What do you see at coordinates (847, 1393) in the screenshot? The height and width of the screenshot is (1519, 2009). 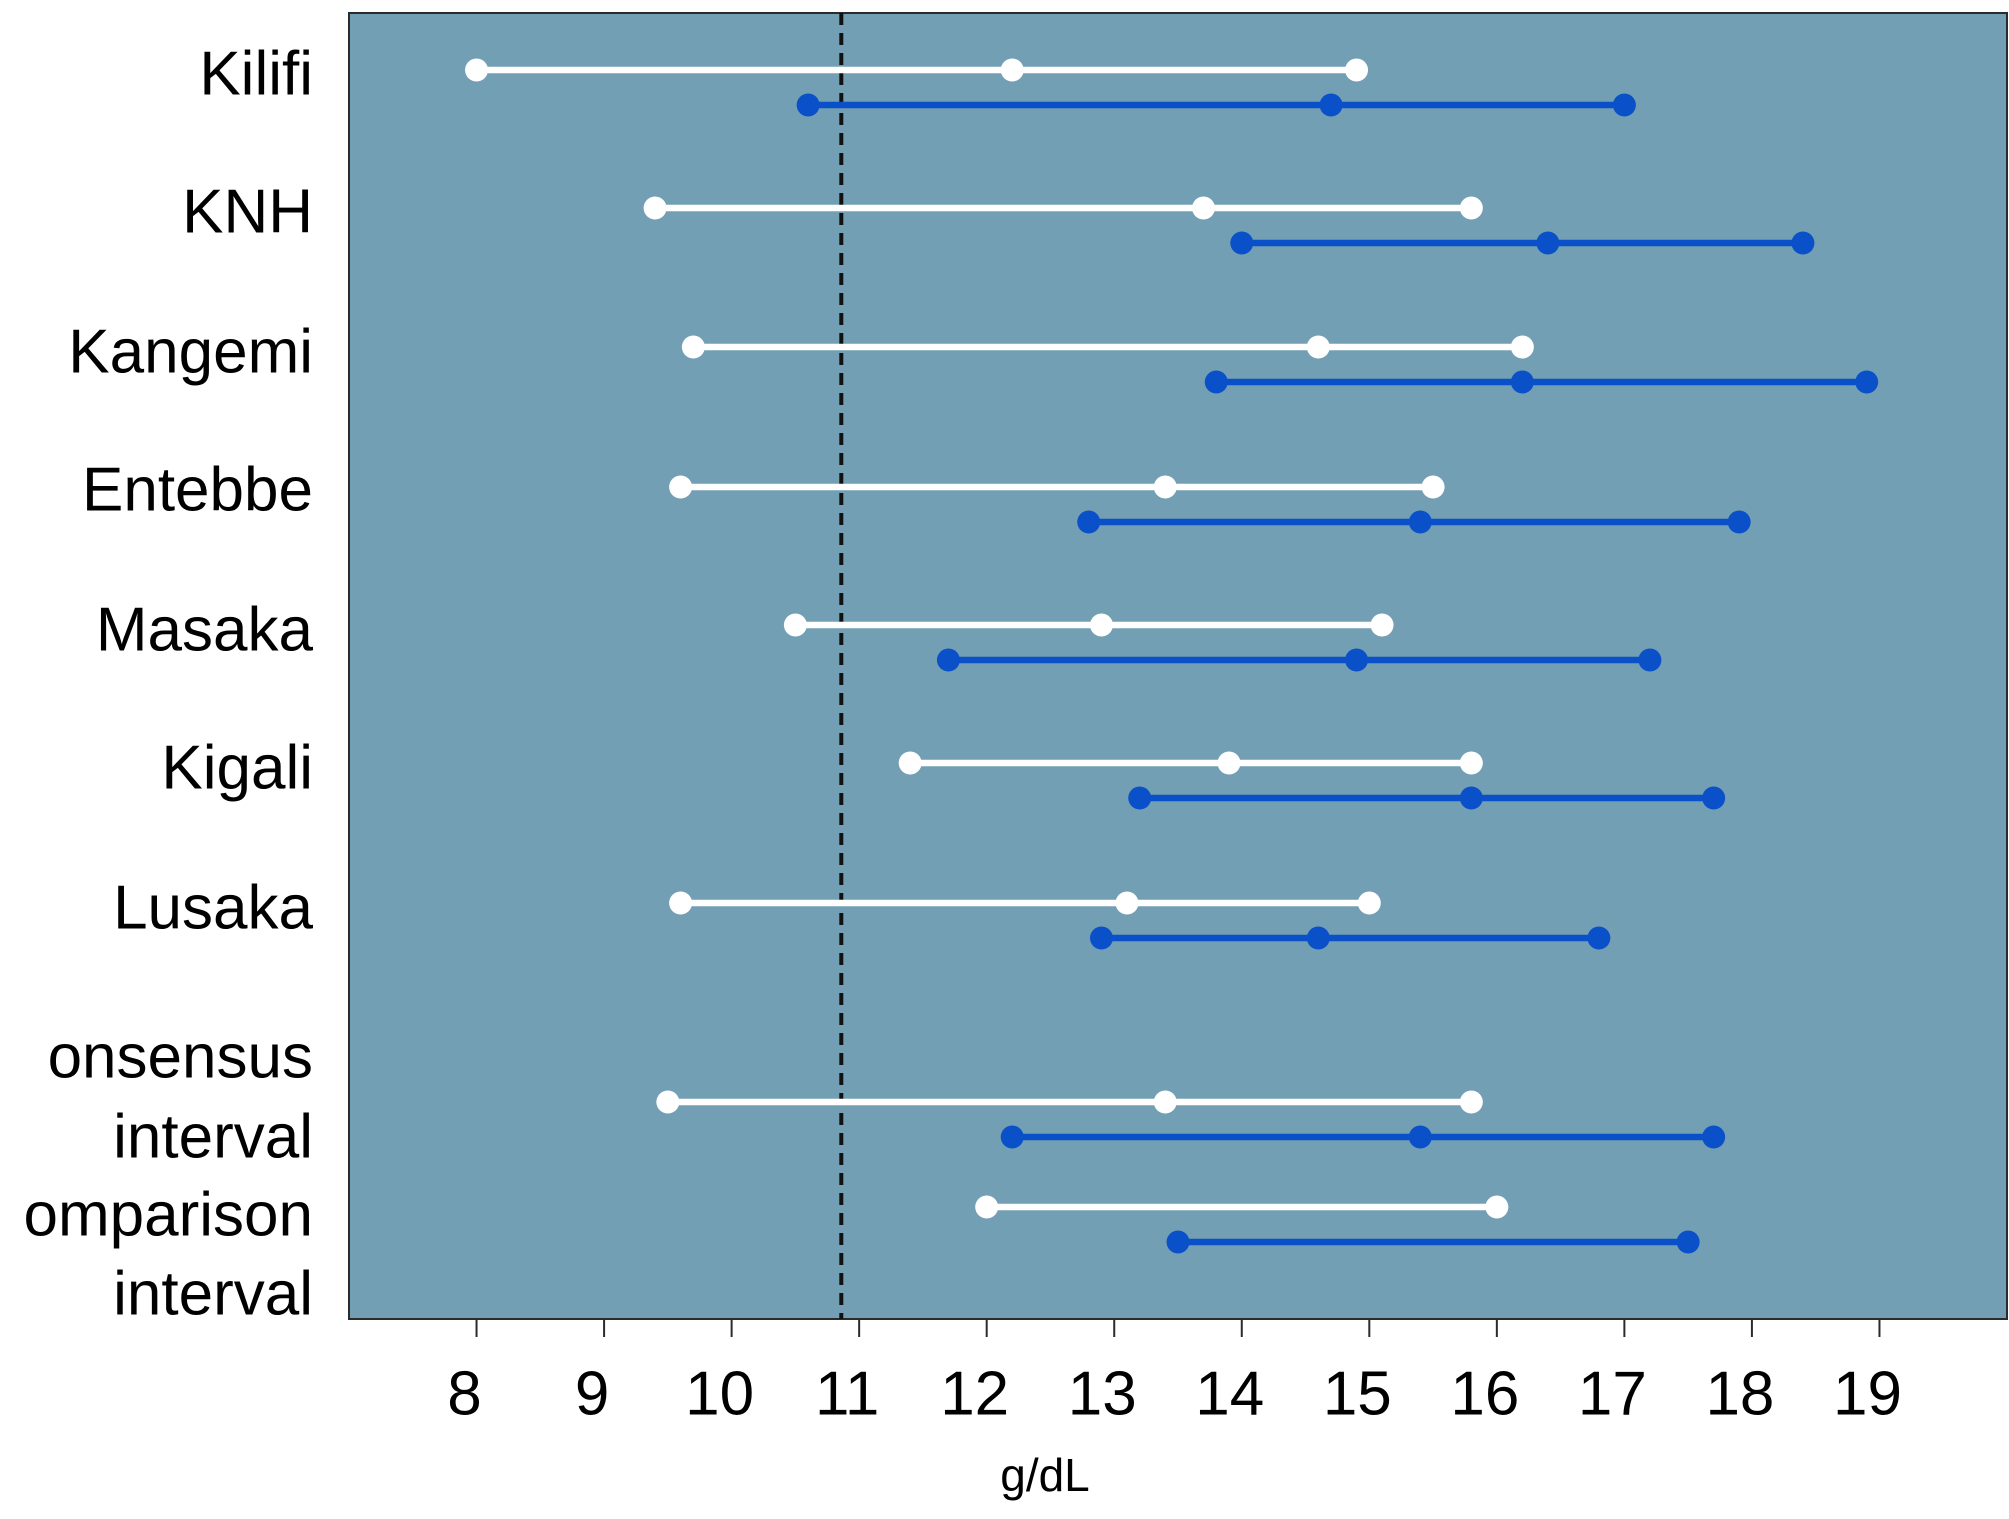 I see `x-tick-label: 11` at bounding box center [847, 1393].